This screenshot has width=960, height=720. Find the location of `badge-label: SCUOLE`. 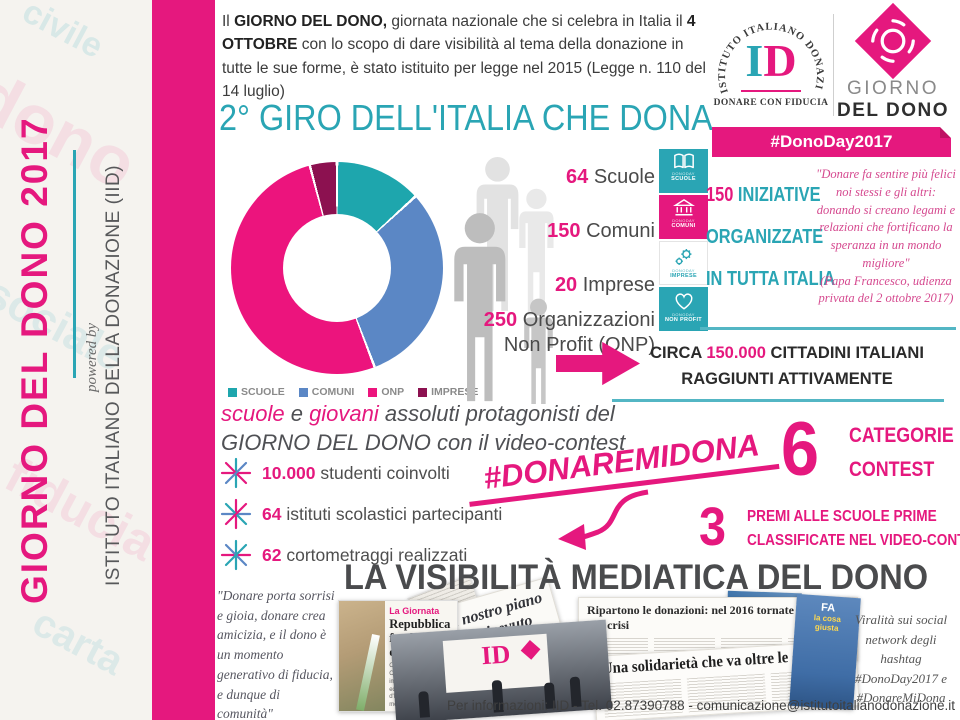

badge-label: SCUOLE is located at coordinates (683, 179).